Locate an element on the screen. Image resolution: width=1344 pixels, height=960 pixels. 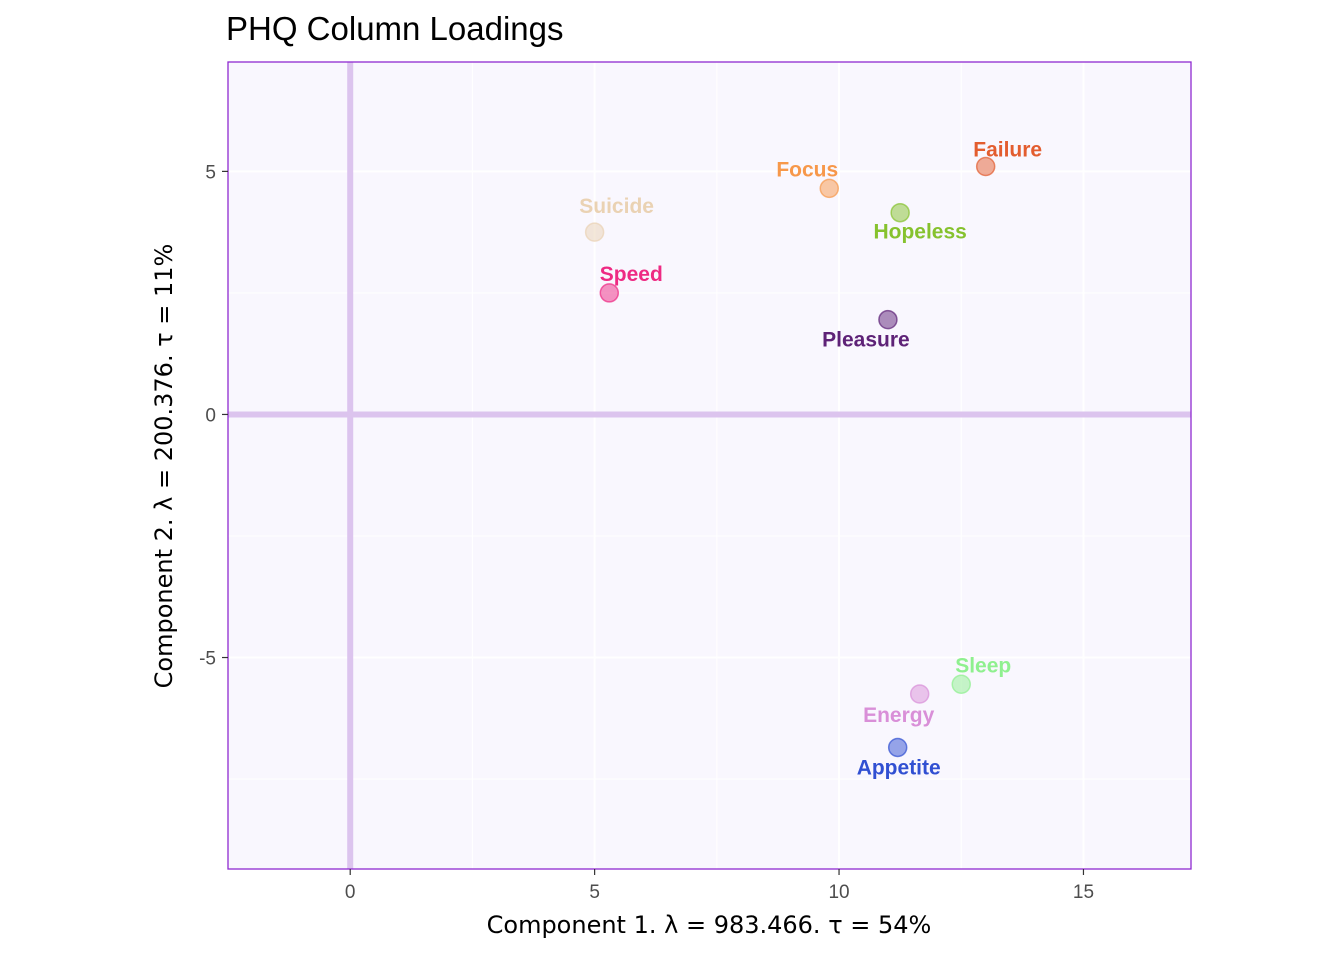
point-label: Pleasure is located at coordinates (866, 340).